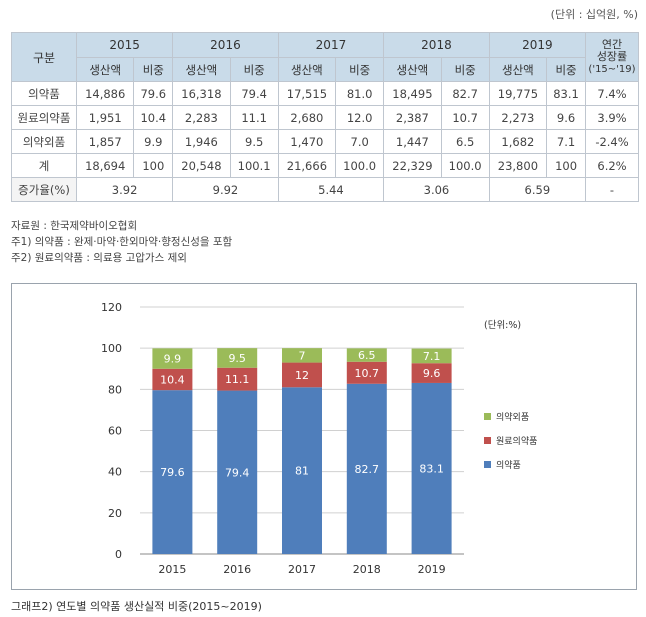 The height and width of the screenshot is (617, 646). What do you see at coordinates (612, 44) in the screenshot?
I see `annual-growth-header-line1: 연간` at bounding box center [612, 44].